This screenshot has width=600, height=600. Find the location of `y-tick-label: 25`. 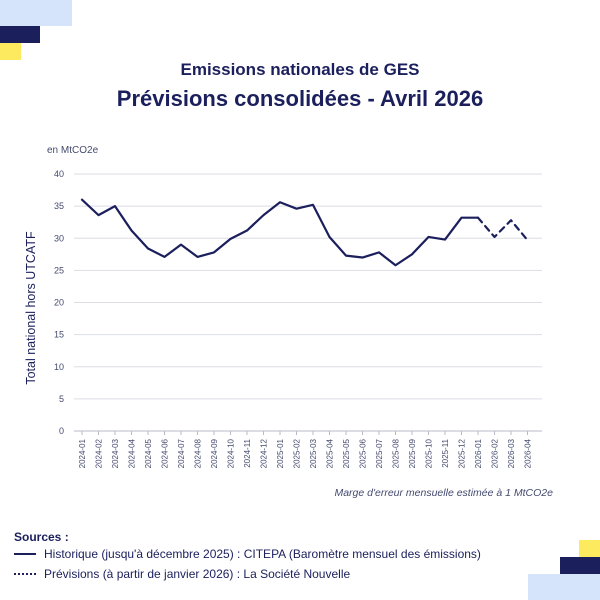

y-tick-label: 25 is located at coordinates (59, 270).